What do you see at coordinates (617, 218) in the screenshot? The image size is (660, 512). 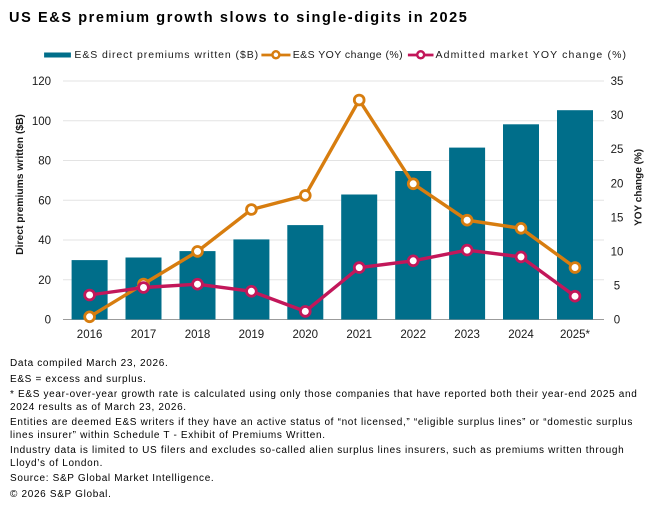 I see `svg-text: 15` at bounding box center [617, 218].